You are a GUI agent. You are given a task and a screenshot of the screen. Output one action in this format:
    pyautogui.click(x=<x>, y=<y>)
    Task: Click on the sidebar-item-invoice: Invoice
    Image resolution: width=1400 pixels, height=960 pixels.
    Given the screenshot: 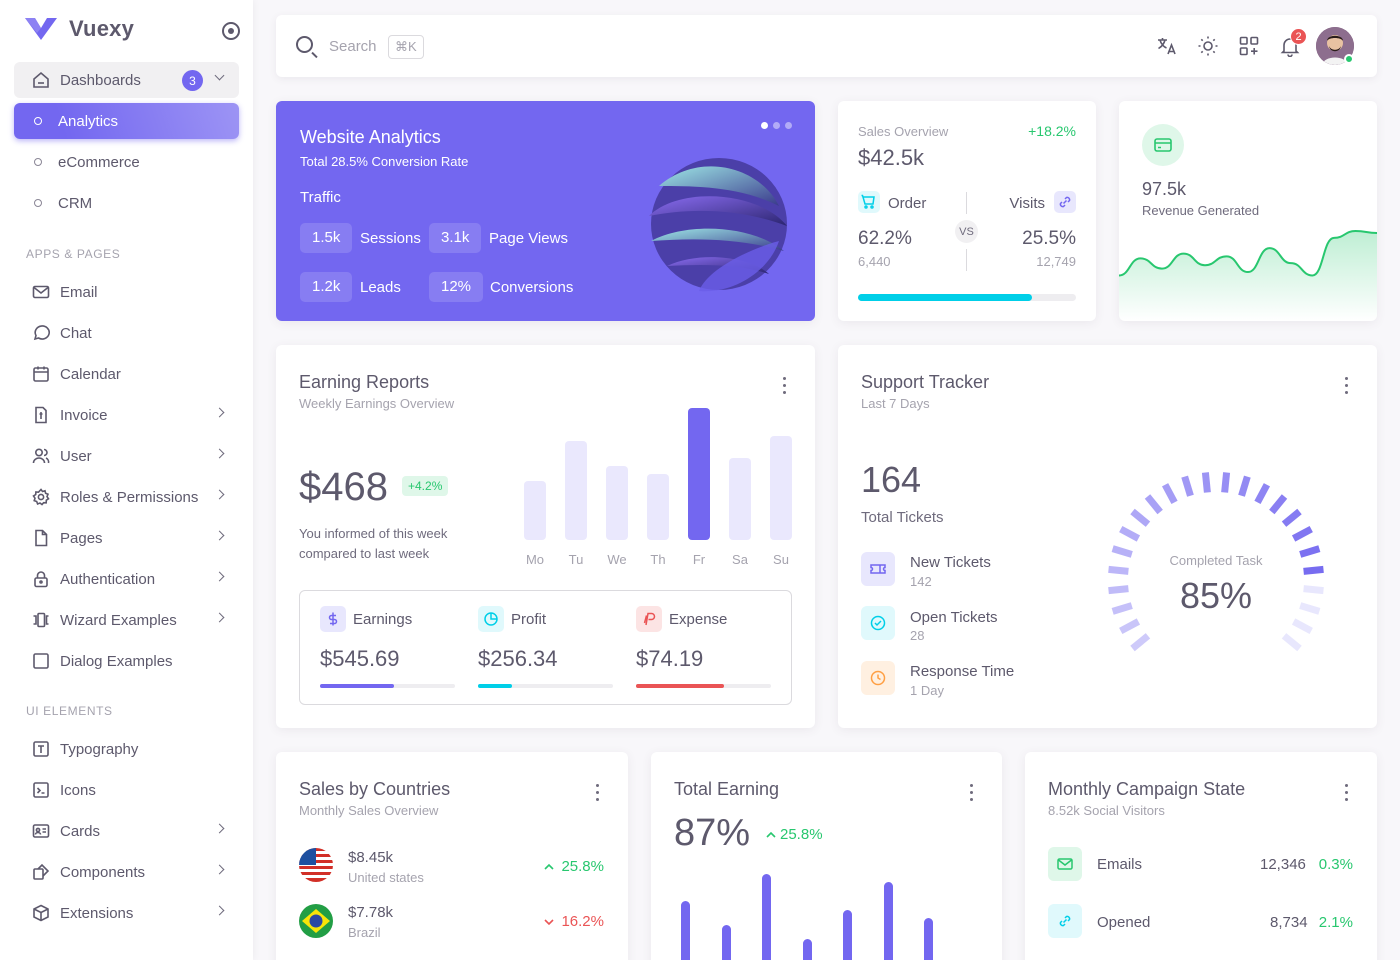 What is the action you would take?
    pyautogui.click(x=126, y=415)
    